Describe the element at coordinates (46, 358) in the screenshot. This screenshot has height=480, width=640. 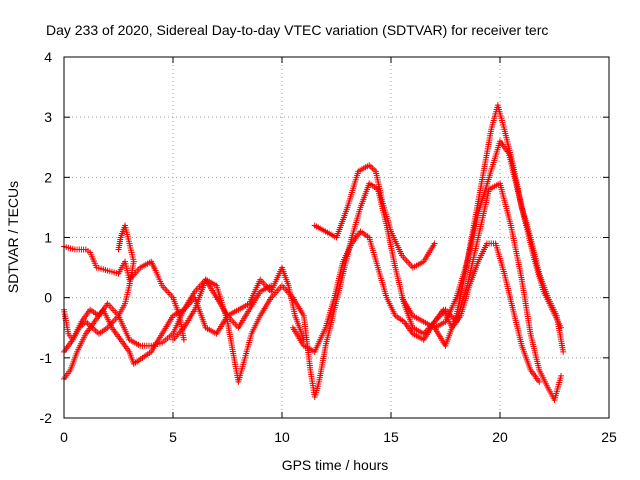
I see `y-tick-label: -1` at that location.